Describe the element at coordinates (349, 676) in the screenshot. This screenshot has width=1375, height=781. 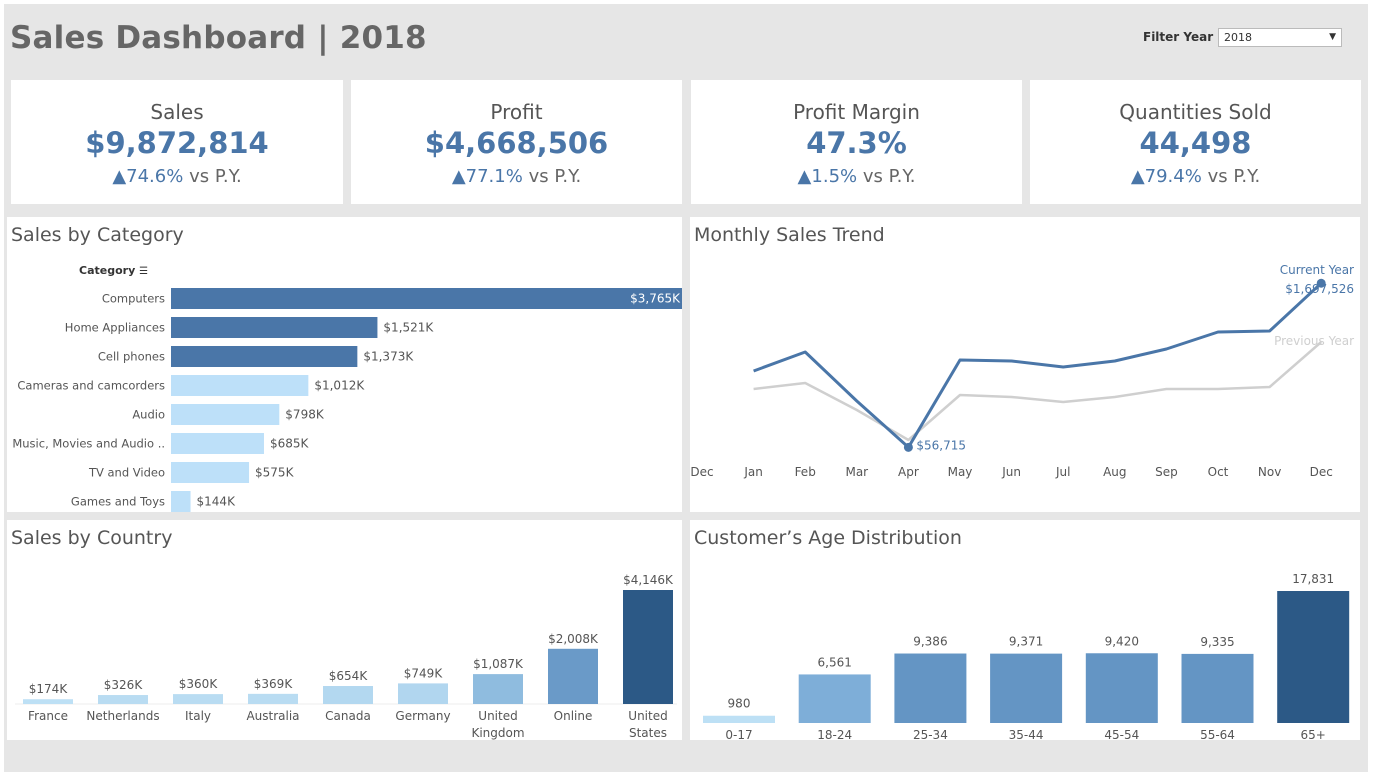
I see `country-value-label: $654K` at that location.